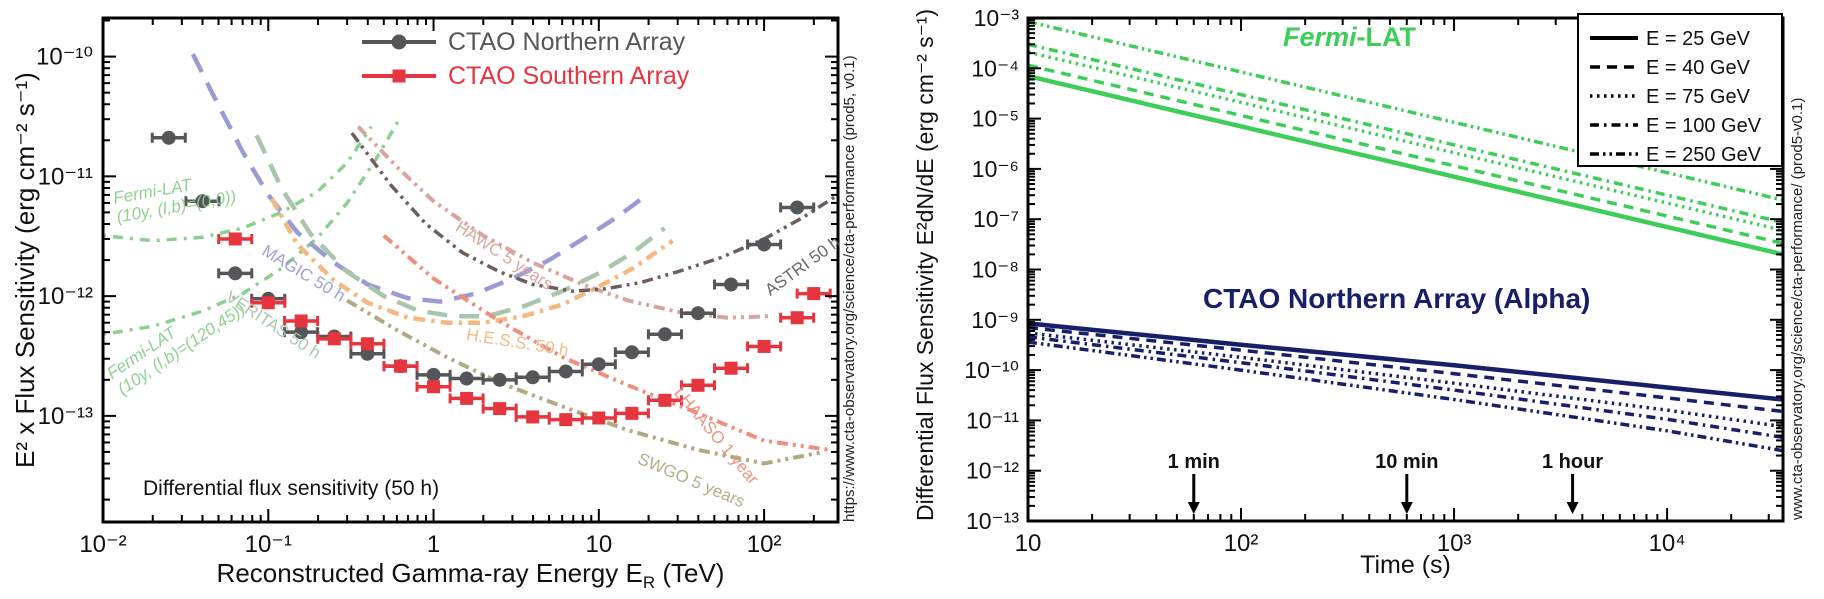 Image resolution: width=1824 pixels, height=599 pixels. I want to click on fermi-lat-label-rest: -LAT, so click(1386, 37).